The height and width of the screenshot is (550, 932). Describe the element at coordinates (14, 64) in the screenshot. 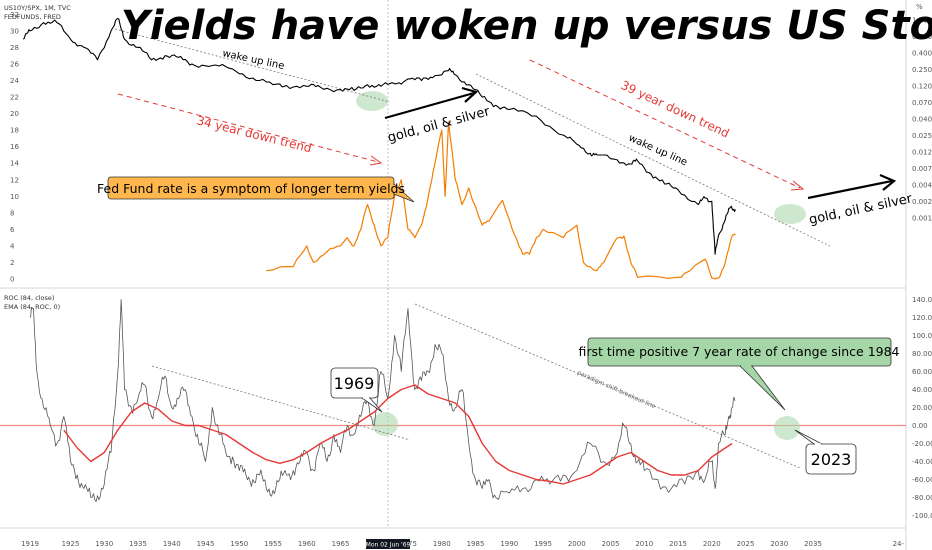

I see `top-axis-tick: 26` at that location.